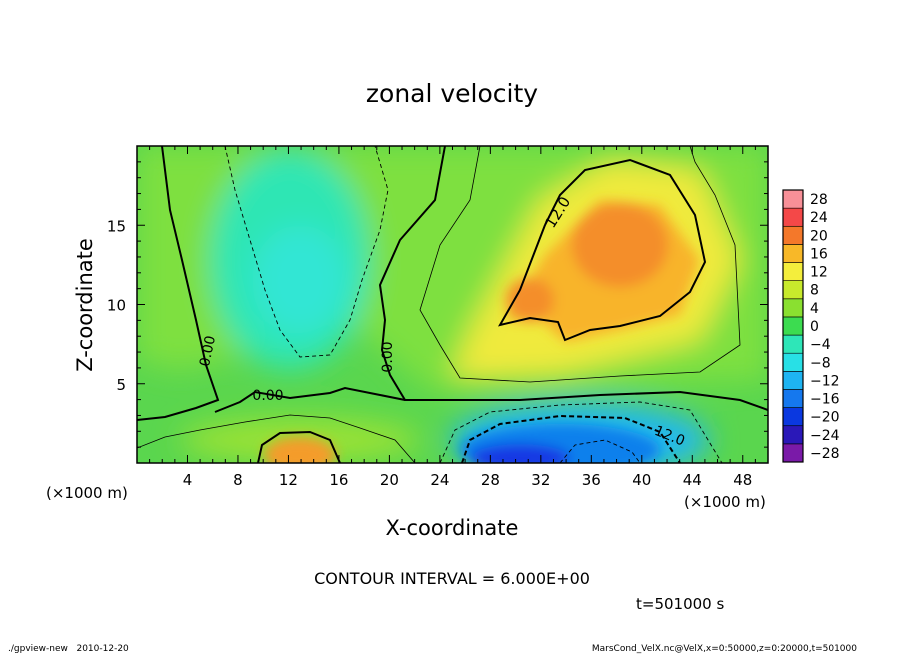  I want to click on footer-left: ./gpview-new 2010-12-20, so click(68, 649).